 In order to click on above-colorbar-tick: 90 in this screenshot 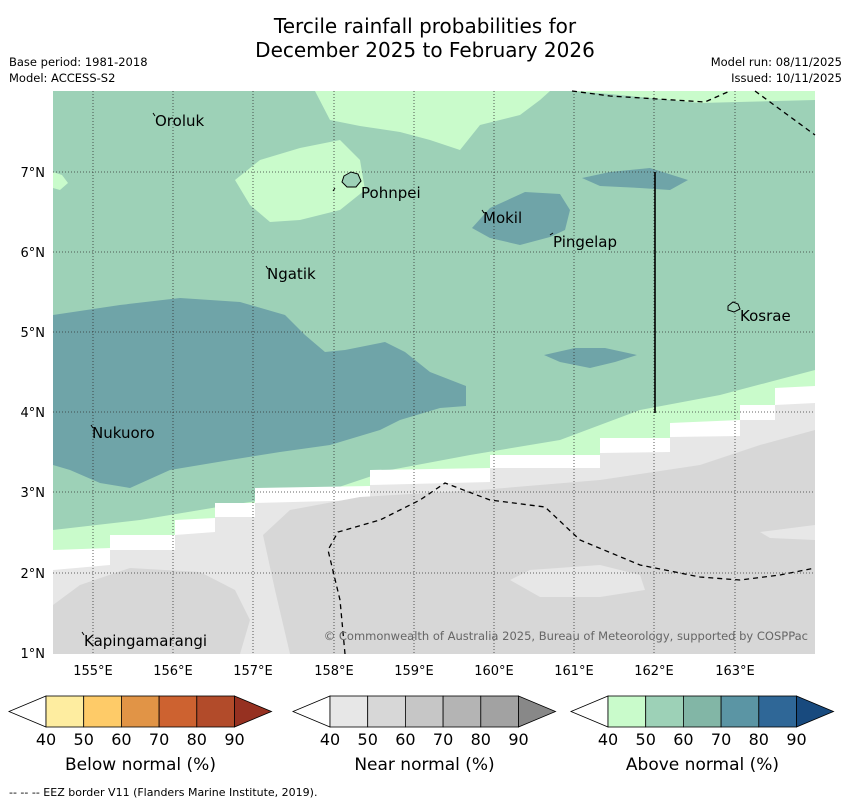, I will do `click(796, 739)`.